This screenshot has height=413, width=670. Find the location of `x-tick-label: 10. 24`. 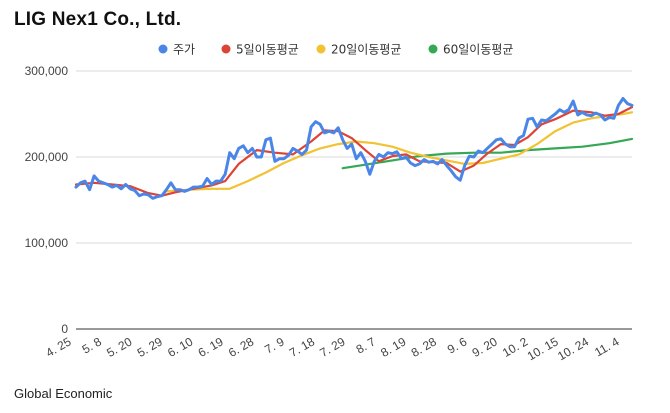

x-tick-label: 10. 24 is located at coordinates (573, 348).